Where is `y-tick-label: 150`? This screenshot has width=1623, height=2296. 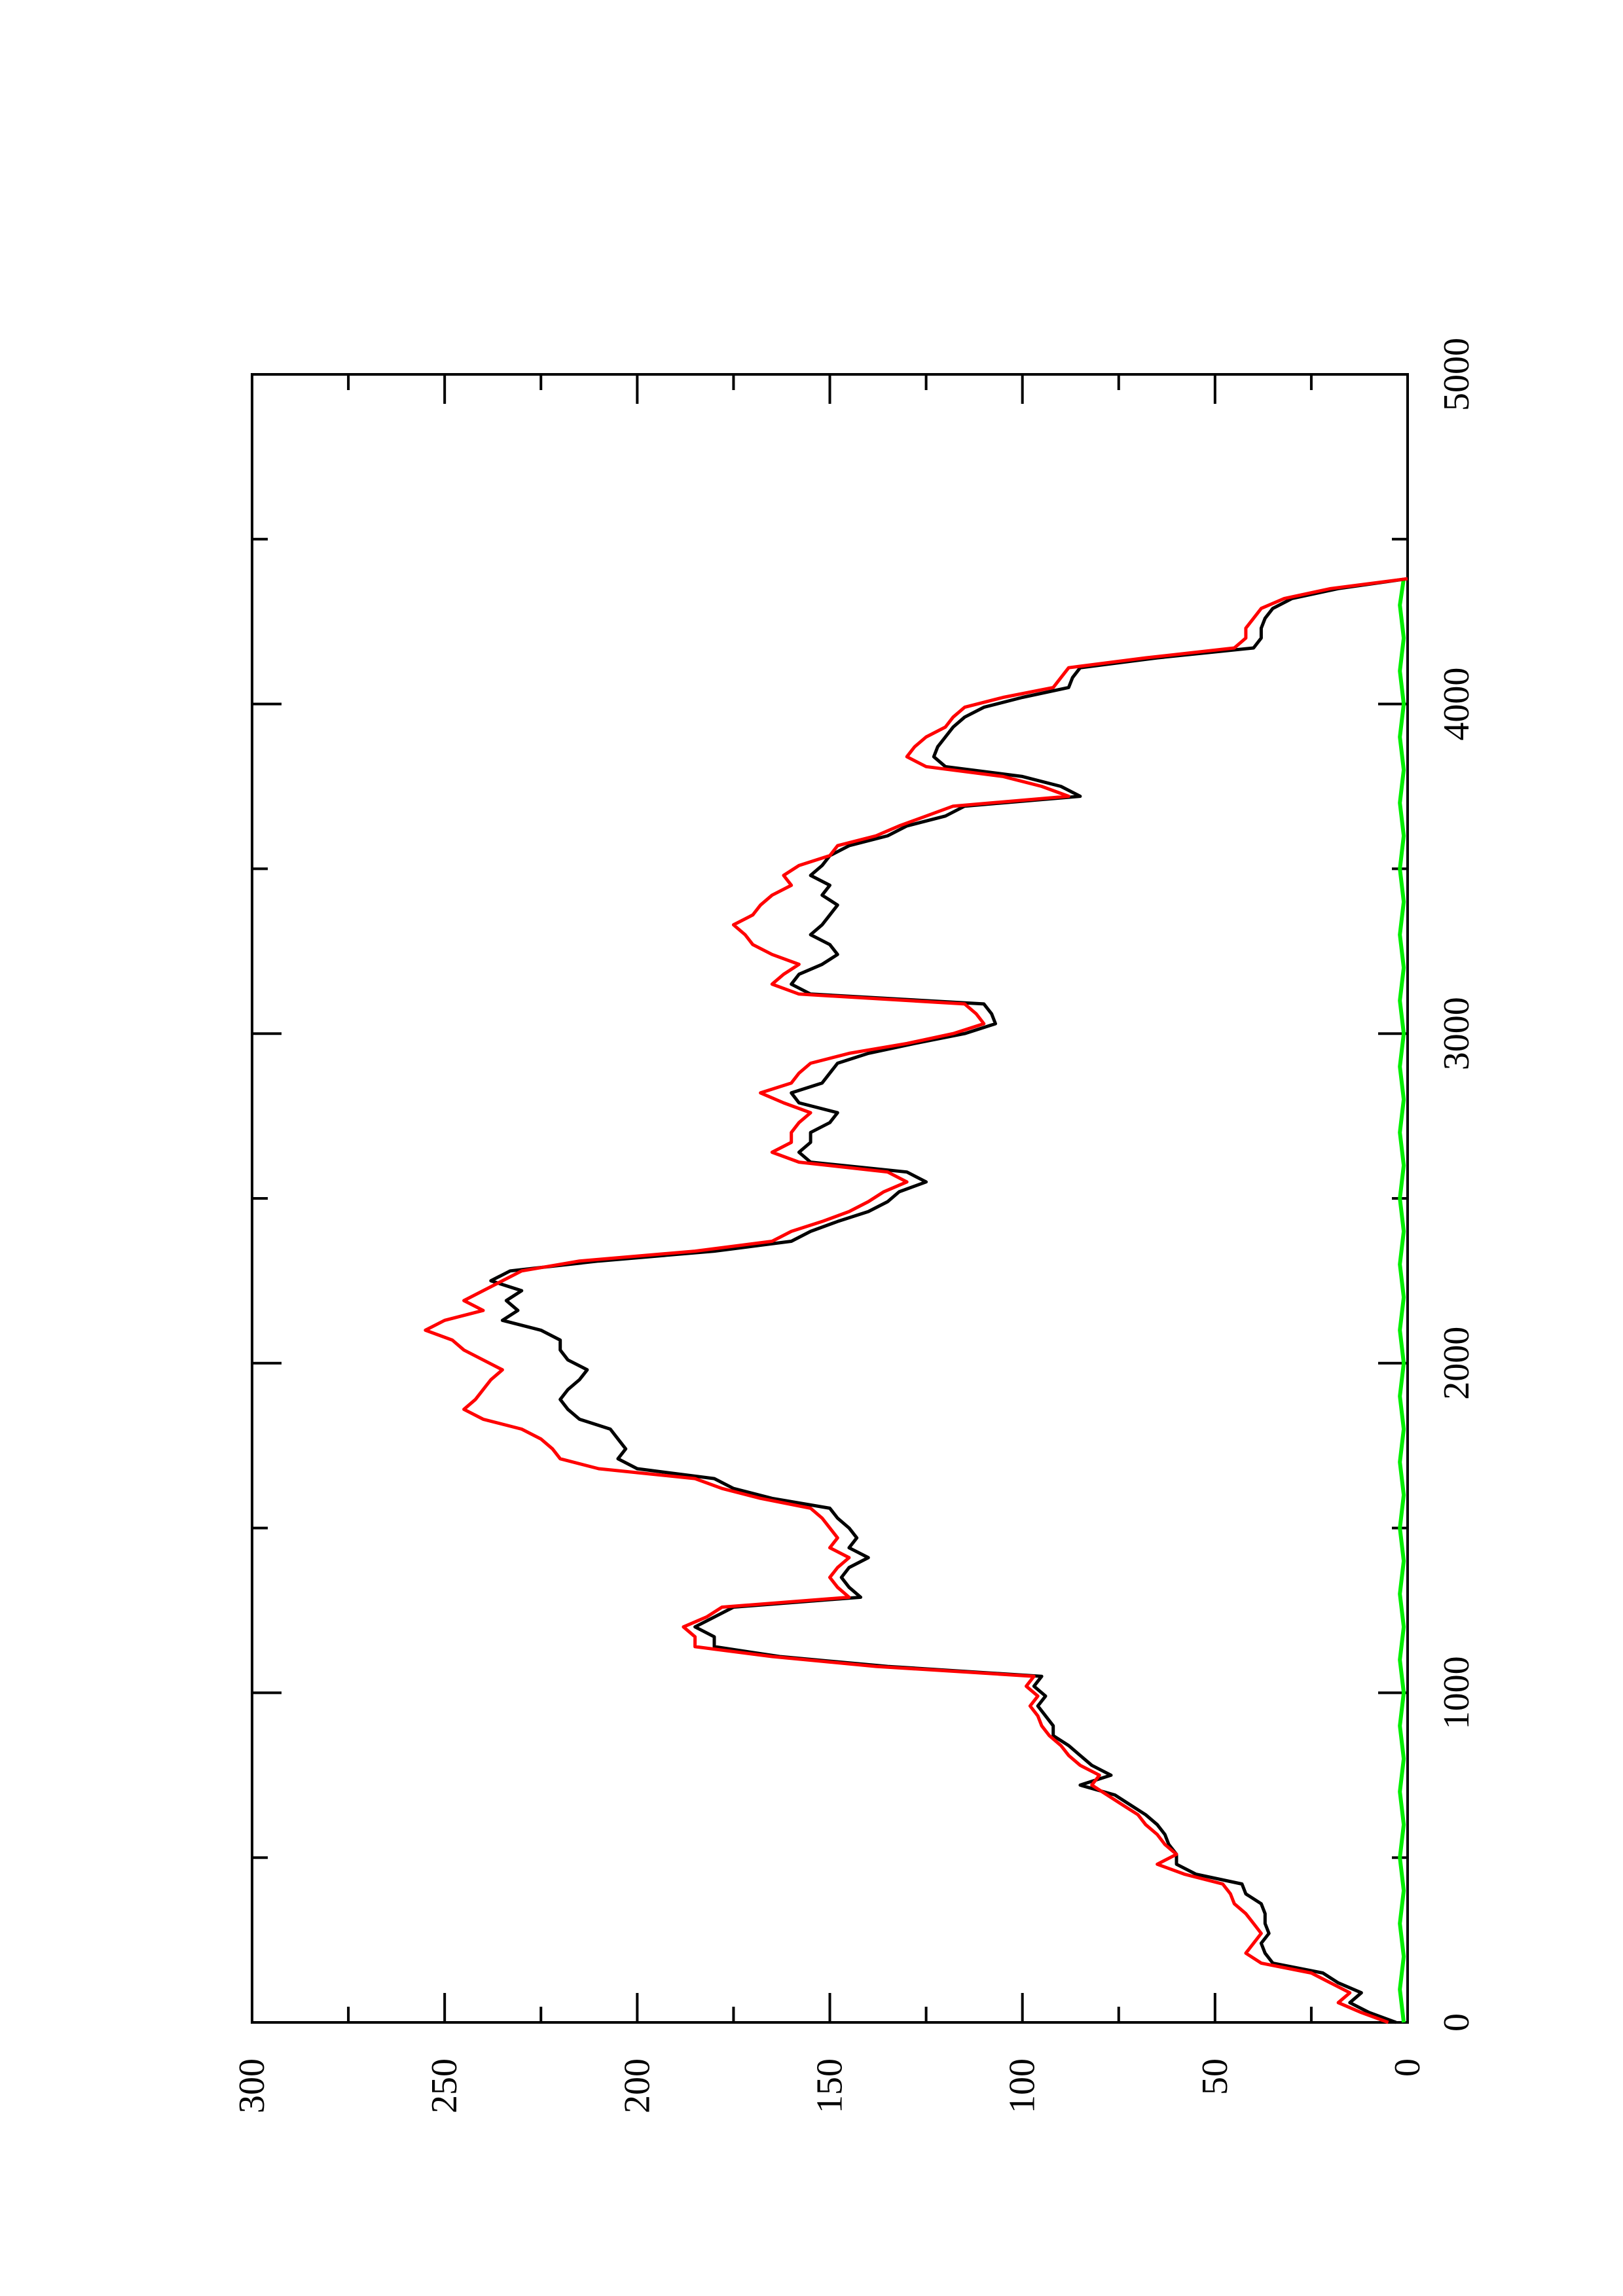 y-tick-label: 150 is located at coordinates (830, 2085).